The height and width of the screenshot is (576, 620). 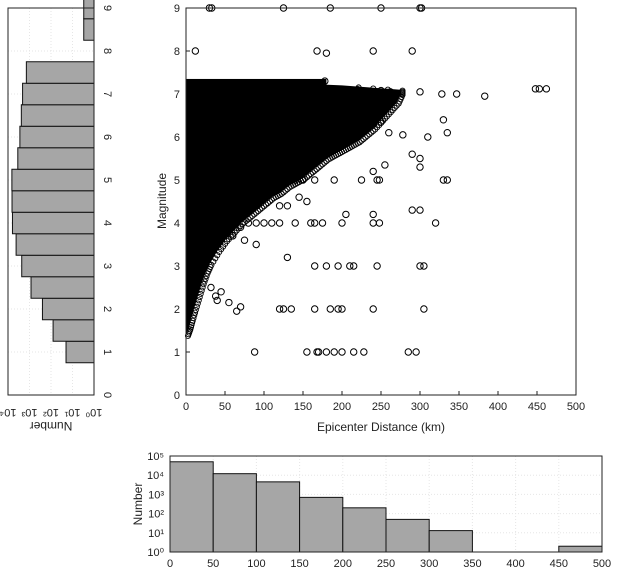 What do you see at coordinates (299, 564) in the screenshot?
I see `distance-histogram-x-tick-label: 150` at bounding box center [299, 564].